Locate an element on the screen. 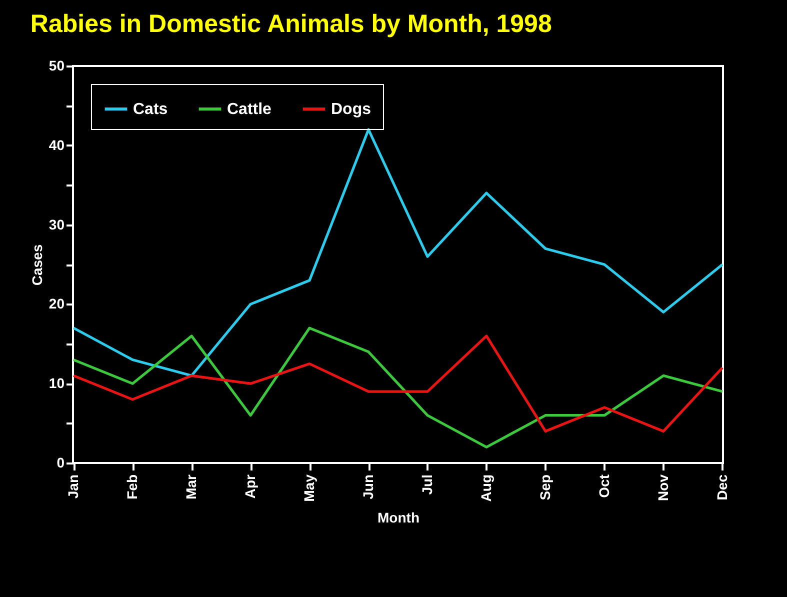 The height and width of the screenshot is (597, 787). x-tick-label: Jul is located at coordinates (426, 484).